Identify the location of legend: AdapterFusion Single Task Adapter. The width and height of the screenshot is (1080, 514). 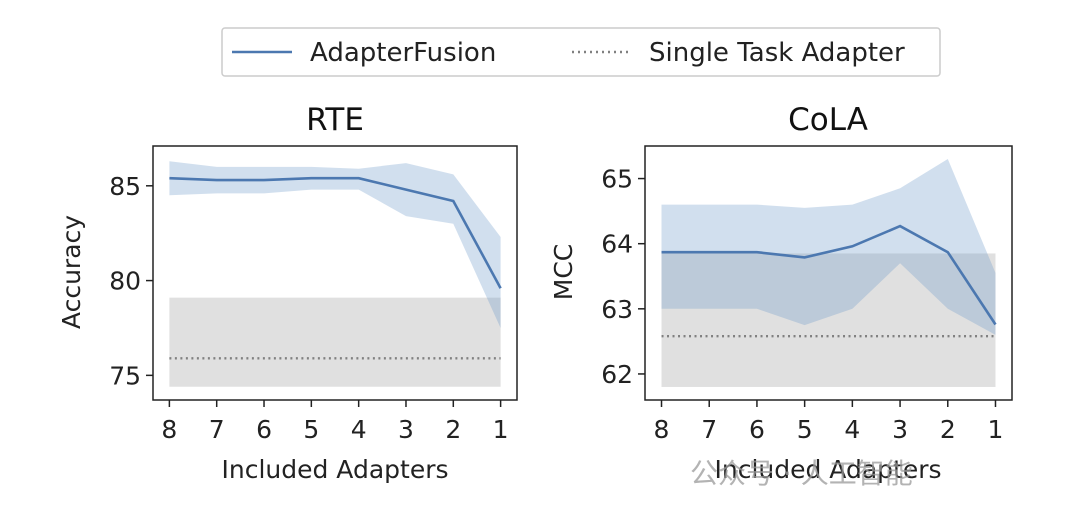
(581, 52).